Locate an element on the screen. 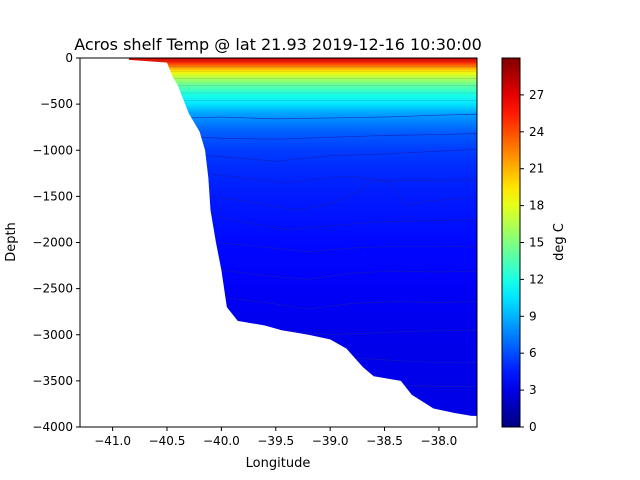 The height and width of the screenshot is (480, 640). y-tick-label: −3000 is located at coordinates (52, 335).